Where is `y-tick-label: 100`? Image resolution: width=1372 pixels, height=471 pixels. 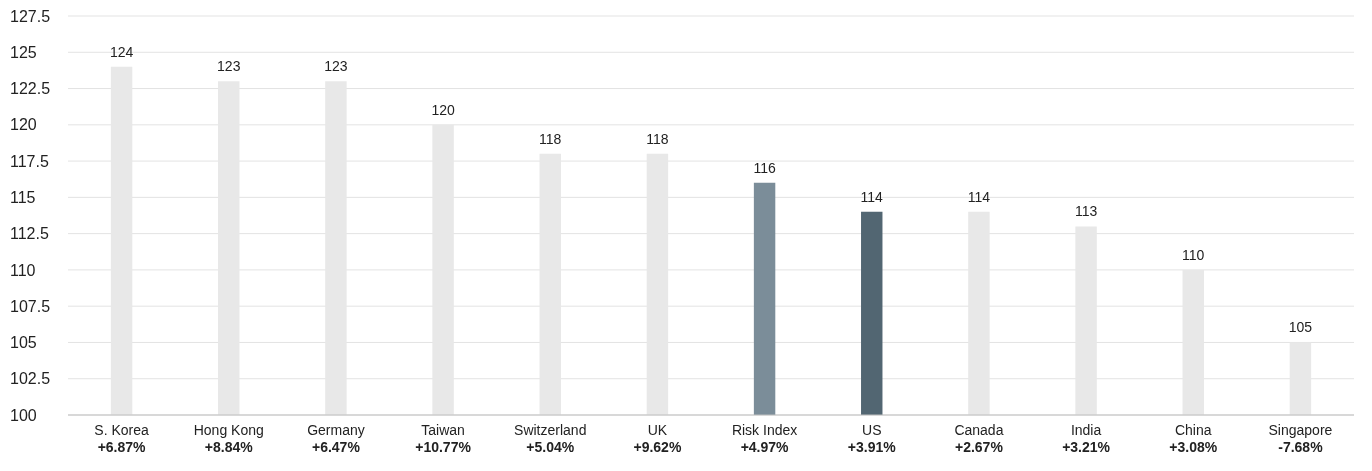 y-tick-label: 100 is located at coordinates (23, 415).